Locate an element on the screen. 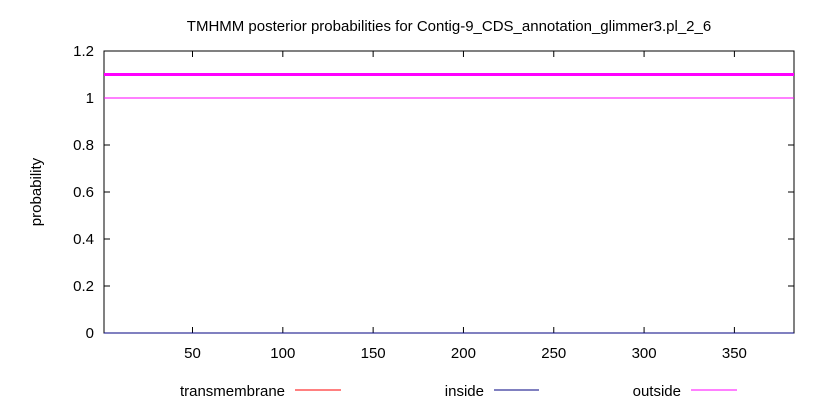 The image size is (821, 402). y-axis-label: probability is located at coordinates (36, 191).